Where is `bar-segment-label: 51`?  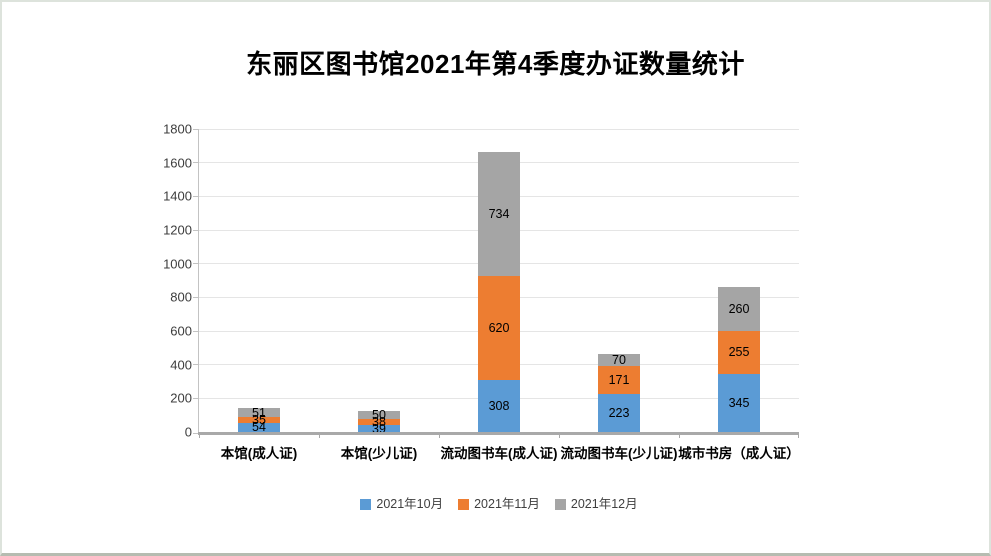
bar-segment-label: 51 is located at coordinates (259, 412).